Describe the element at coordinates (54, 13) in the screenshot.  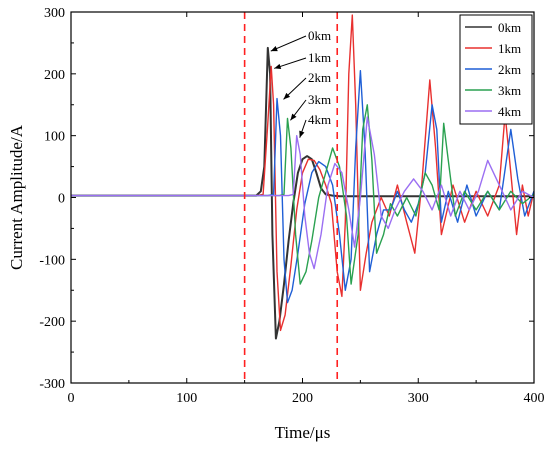
I see `y-tick-label: 300` at that location.